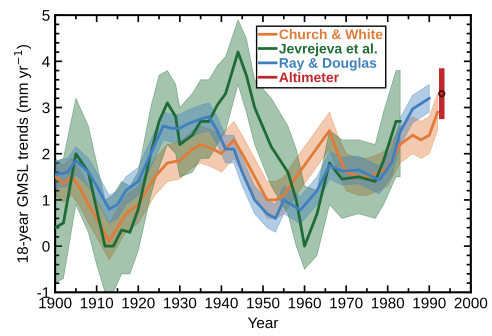  I want to click on legend-label: Altimeter, so click(309, 77).